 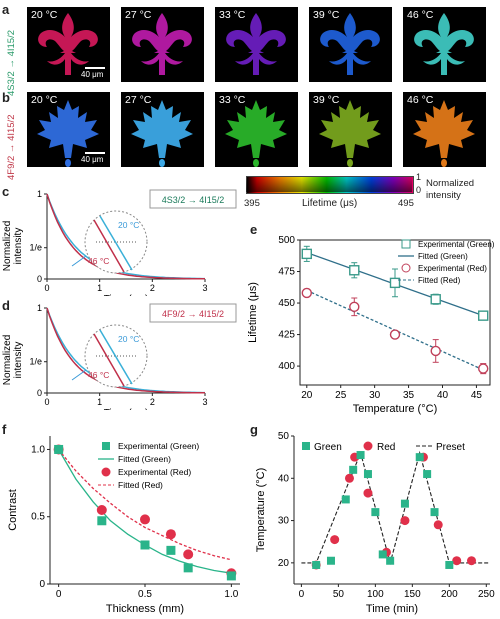 What do you see at coordinates (420, 100) in the screenshot?
I see `panel_b-temperature-label: 46 °C` at bounding box center [420, 100].